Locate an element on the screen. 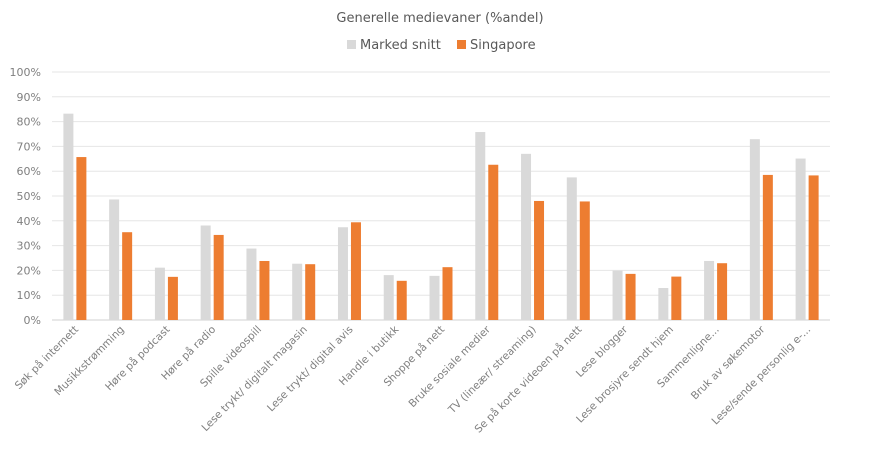 This screenshot has height=450, width=880. y-tick-label: 30% is located at coordinates (29, 246).